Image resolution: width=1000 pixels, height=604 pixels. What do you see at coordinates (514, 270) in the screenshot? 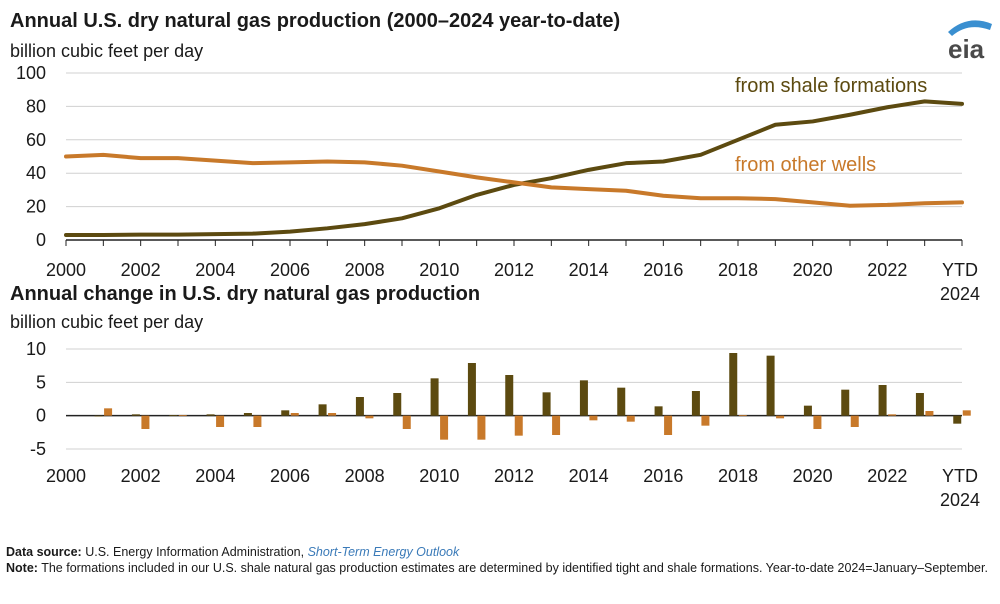
I see `top-x-tick-label: 2012` at bounding box center [514, 270].